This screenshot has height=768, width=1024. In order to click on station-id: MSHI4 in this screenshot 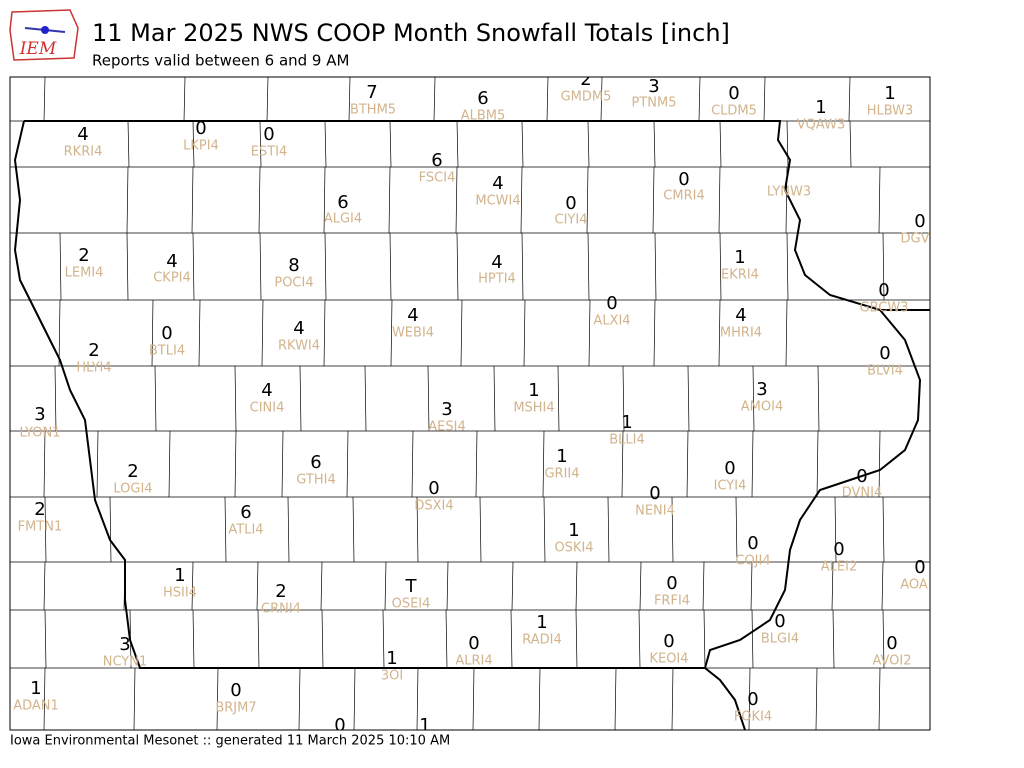, I will do `click(533, 408)`.